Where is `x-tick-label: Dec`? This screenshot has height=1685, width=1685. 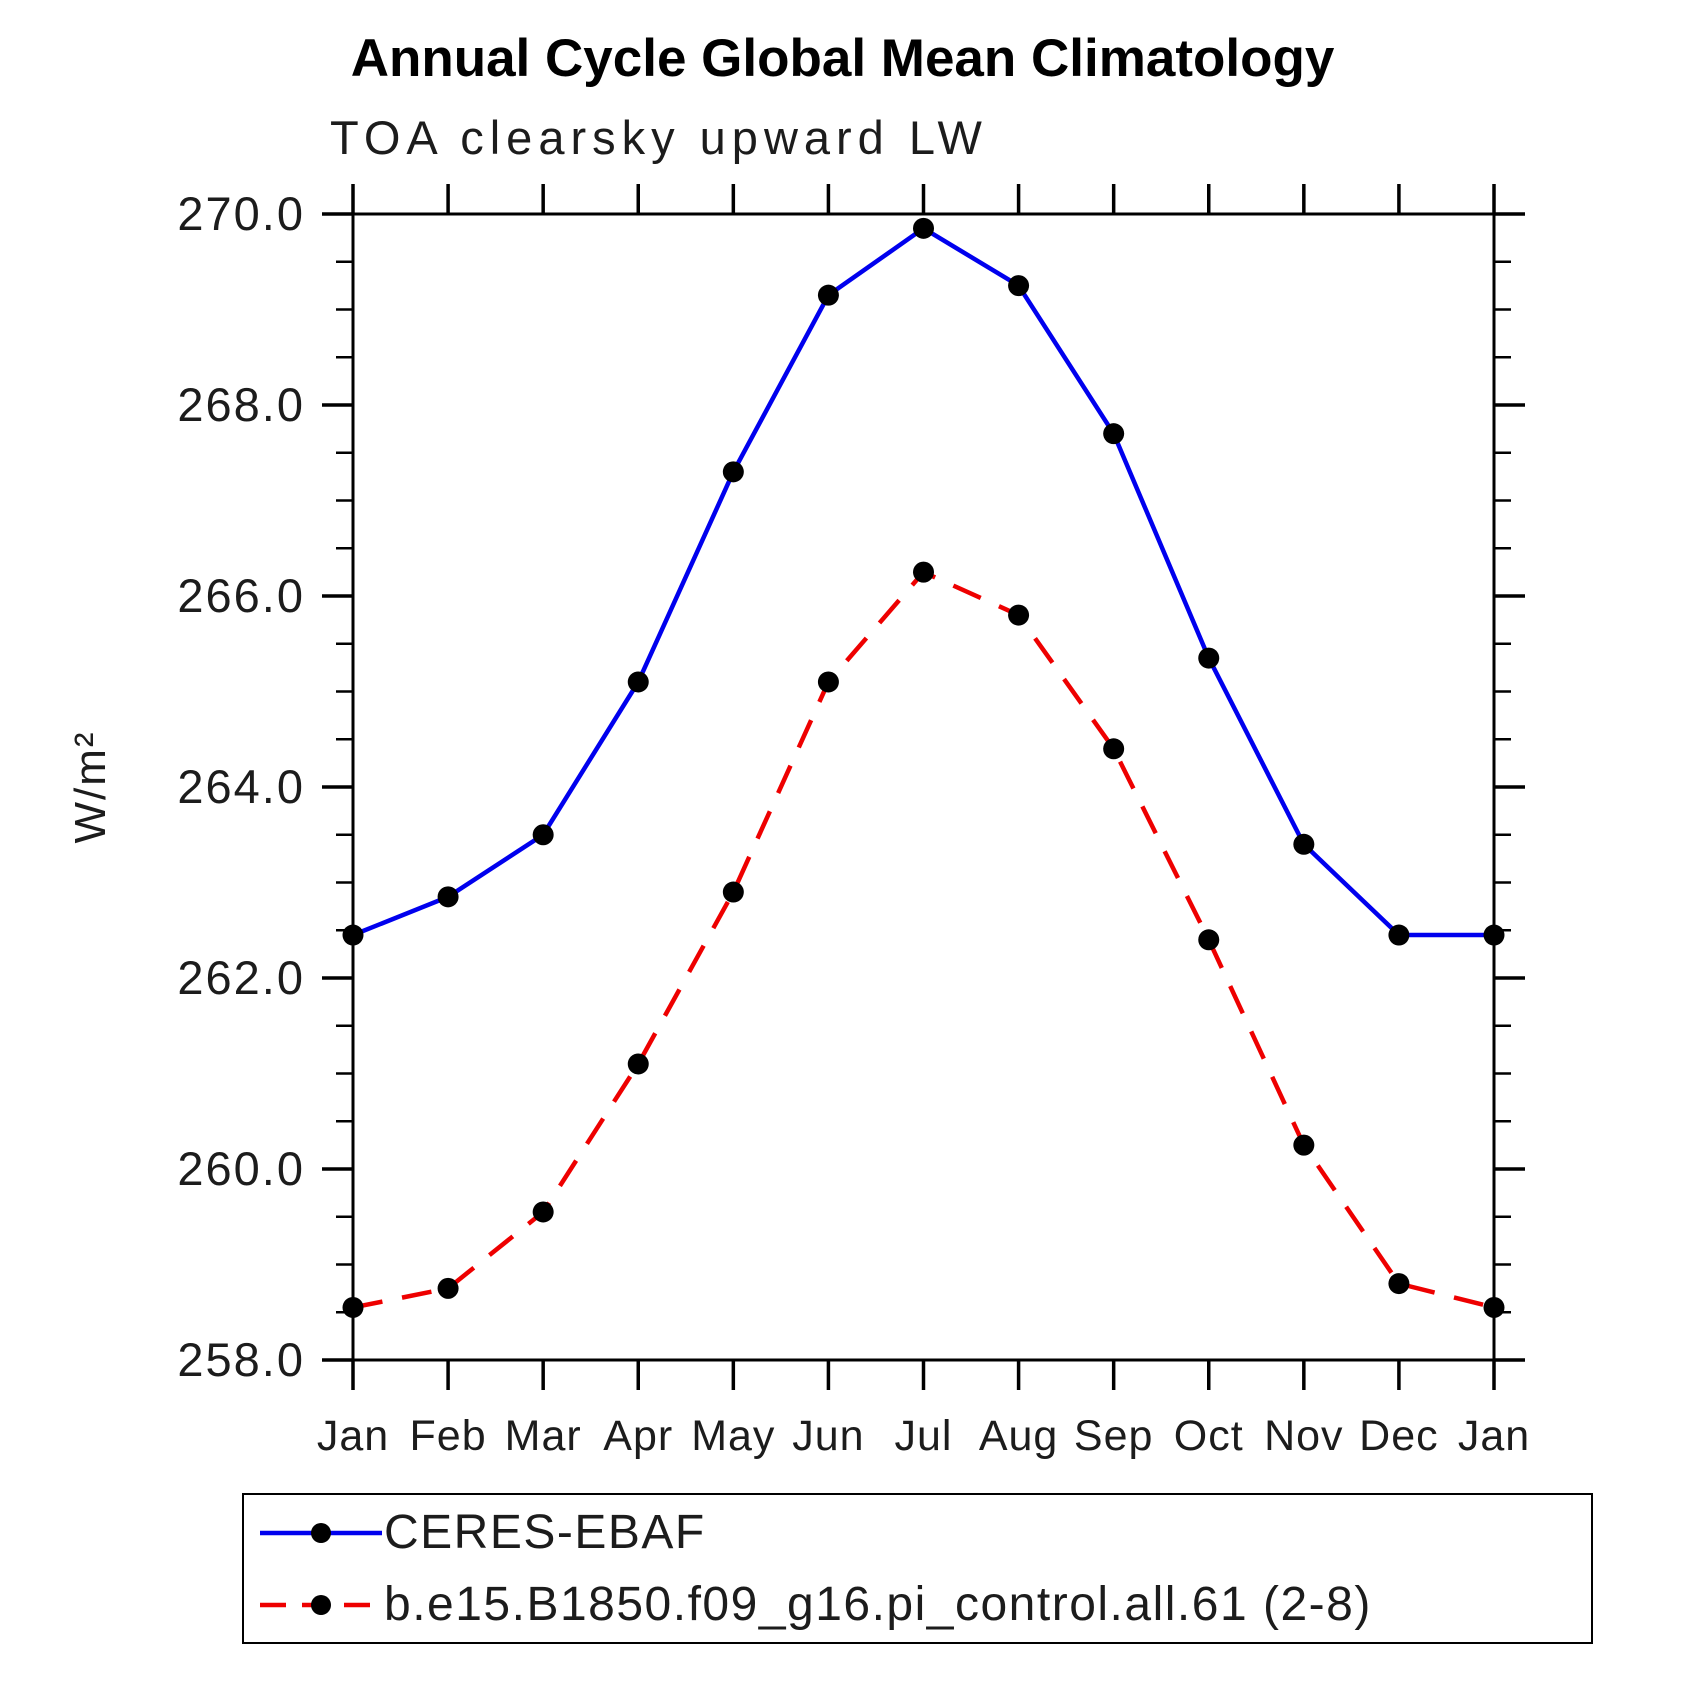
x-tick-label: Dec is located at coordinates (1398, 1436).